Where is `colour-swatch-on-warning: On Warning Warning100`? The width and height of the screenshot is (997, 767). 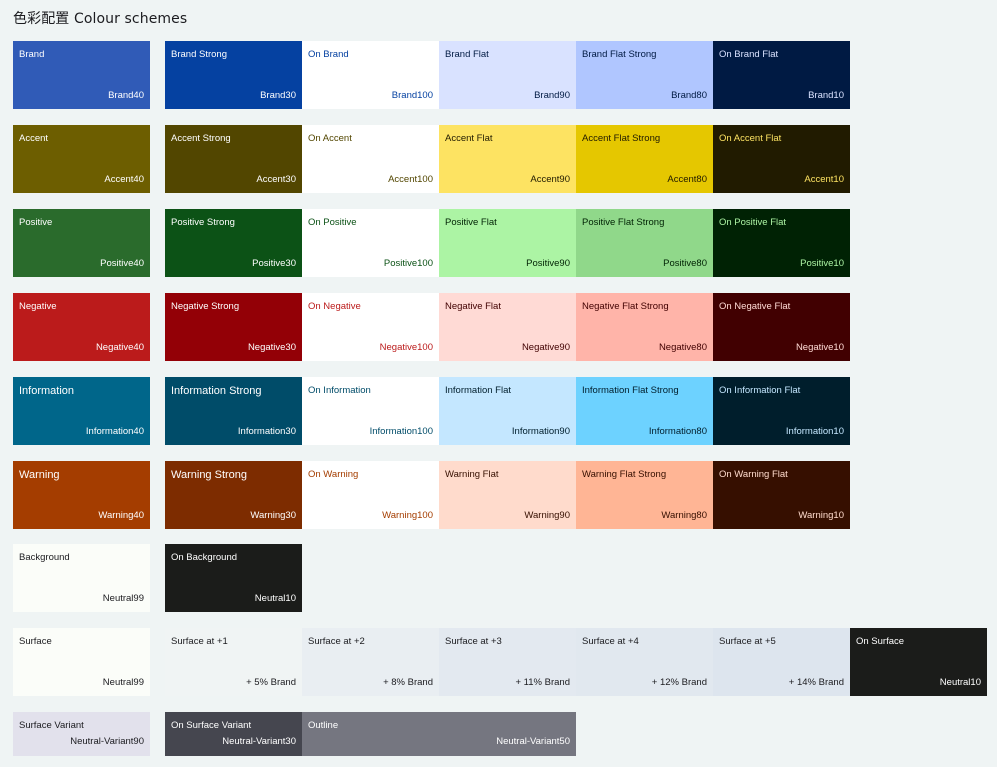 colour-swatch-on-warning: On Warning Warning100 is located at coordinates (370, 495).